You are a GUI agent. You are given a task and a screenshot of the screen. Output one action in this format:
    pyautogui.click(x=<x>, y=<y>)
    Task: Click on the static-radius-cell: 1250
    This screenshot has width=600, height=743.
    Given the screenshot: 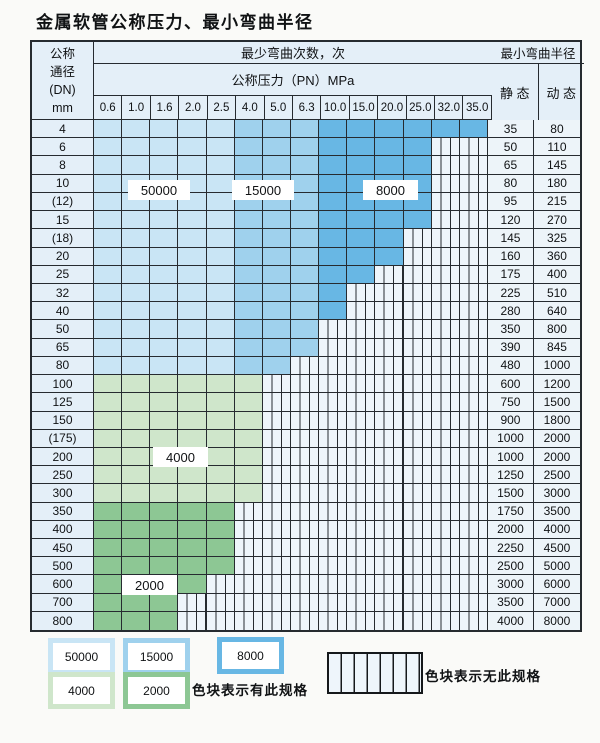 What is the action you would take?
    pyautogui.click(x=510, y=475)
    